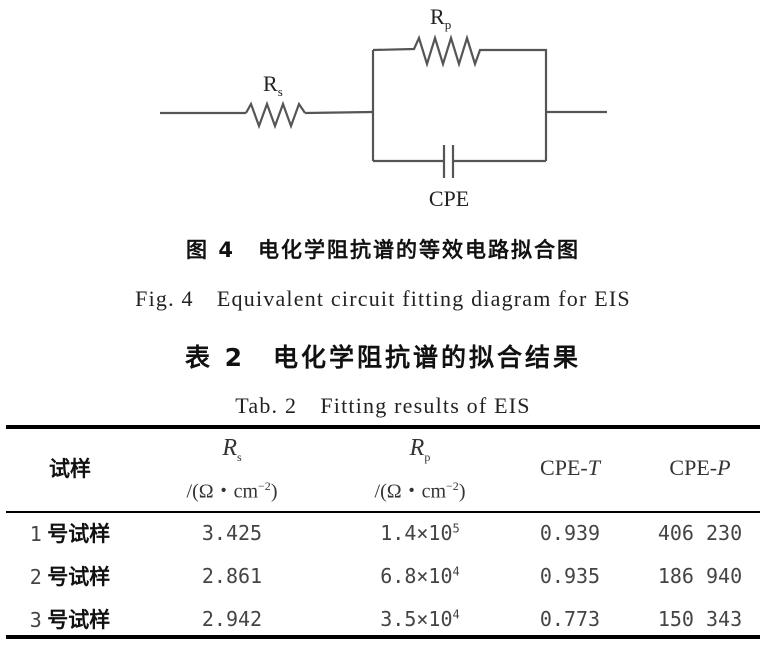  I want to click on rp-label: Rp, so click(440, 18).